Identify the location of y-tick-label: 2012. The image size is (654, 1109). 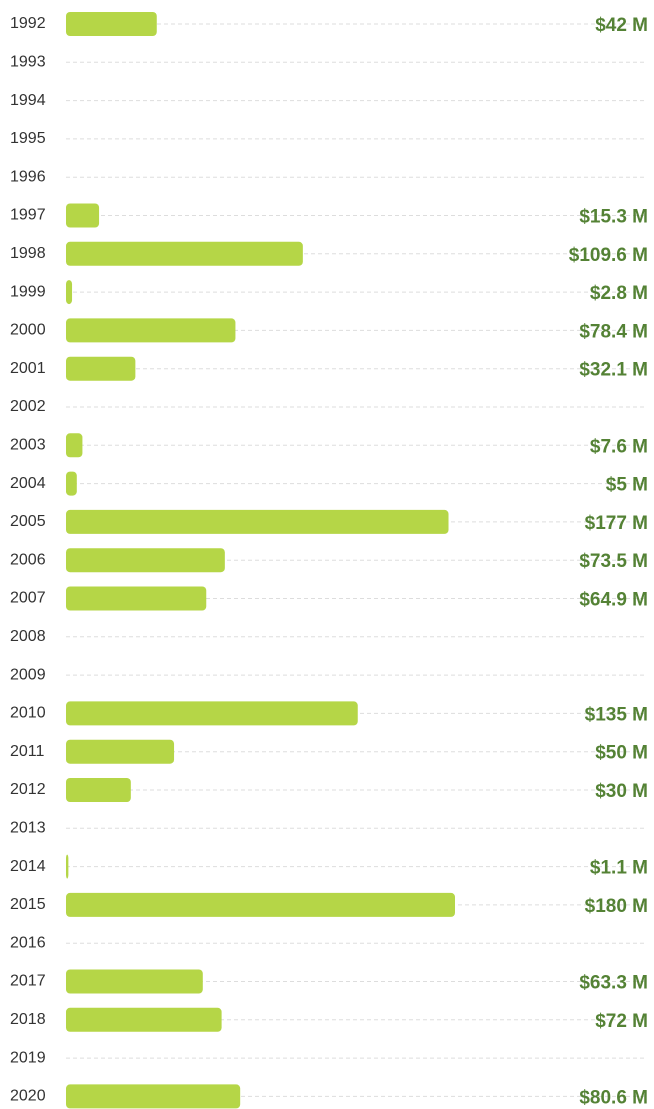
(28, 789).